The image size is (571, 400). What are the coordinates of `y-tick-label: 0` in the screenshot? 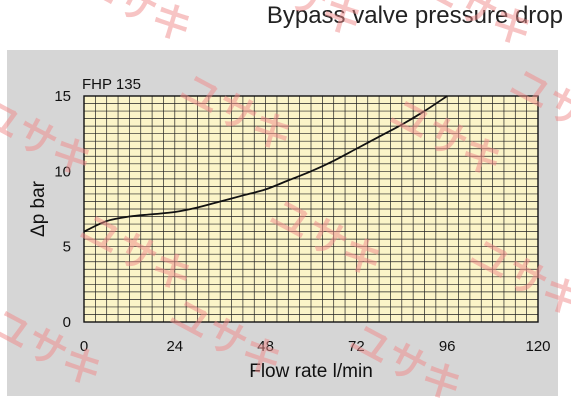 It's located at (67, 322).